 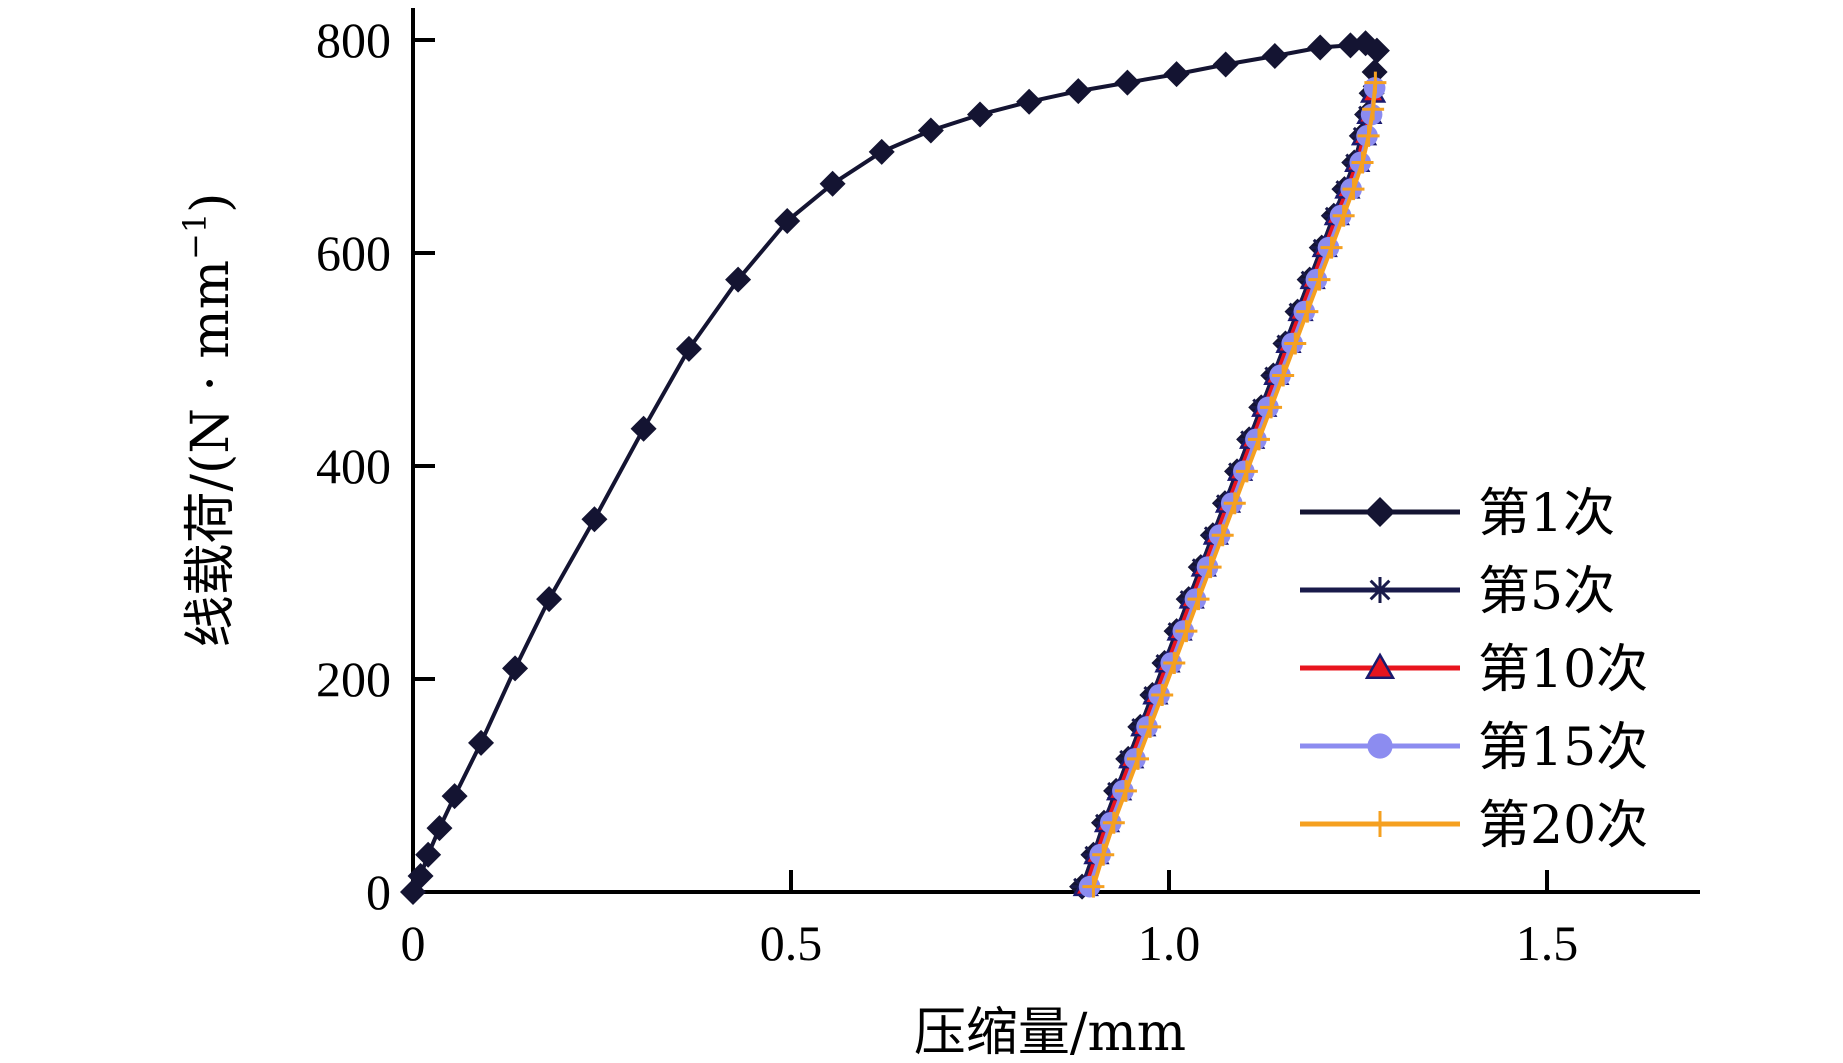 What do you see at coordinates (413, 943) in the screenshot?
I see `x-tick-label: 0` at bounding box center [413, 943].